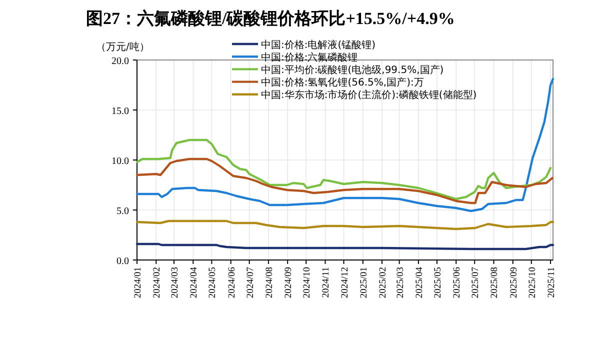 This screenshot has height=347, width=611. I want to click on legend-label: 中国:价格:氢氧化锂(56.5%,国产):万, so click(342, 82).